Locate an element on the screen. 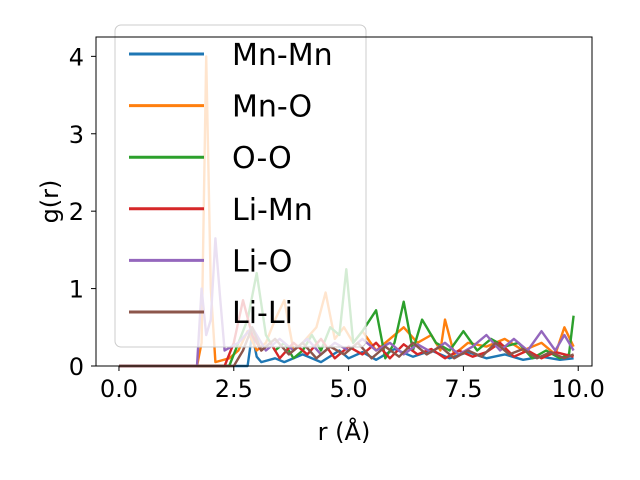  legend-label: Li-Mn is located at coordinates (272, 210).